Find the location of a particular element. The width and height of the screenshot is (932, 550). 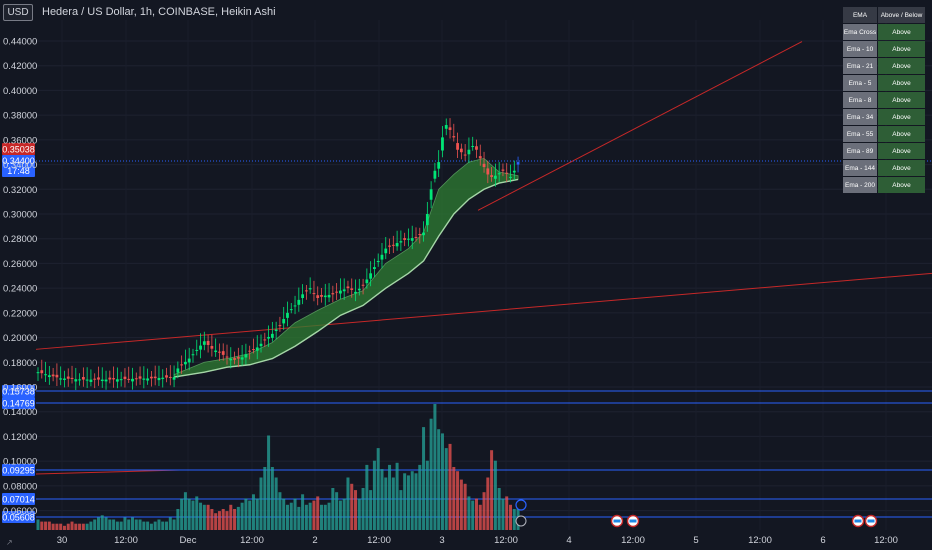

add-alert-icon is located at coordinates (521, 505).